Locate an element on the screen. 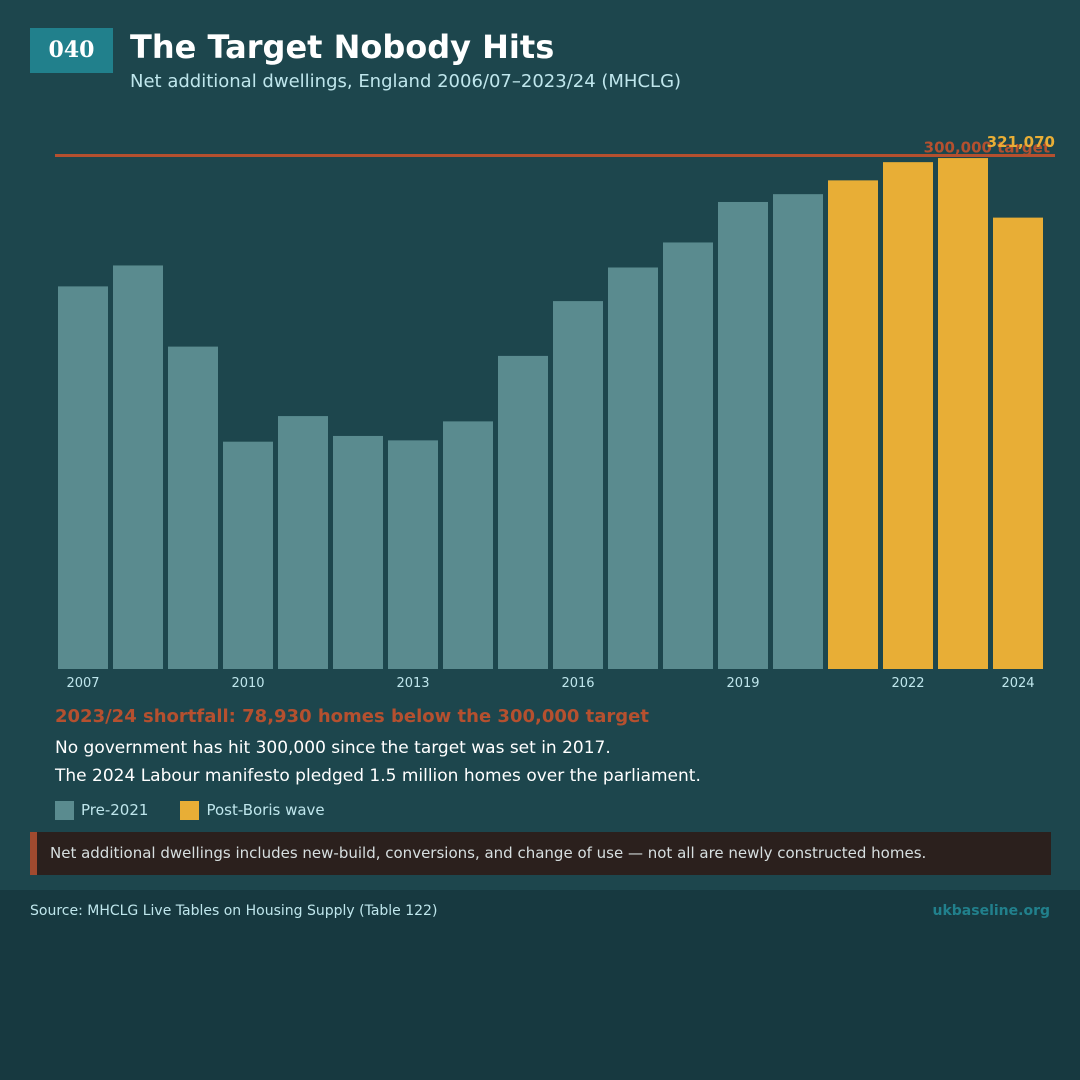  legend-label-post-boris: Post-Boris wave is located at coordinates (265, 810).